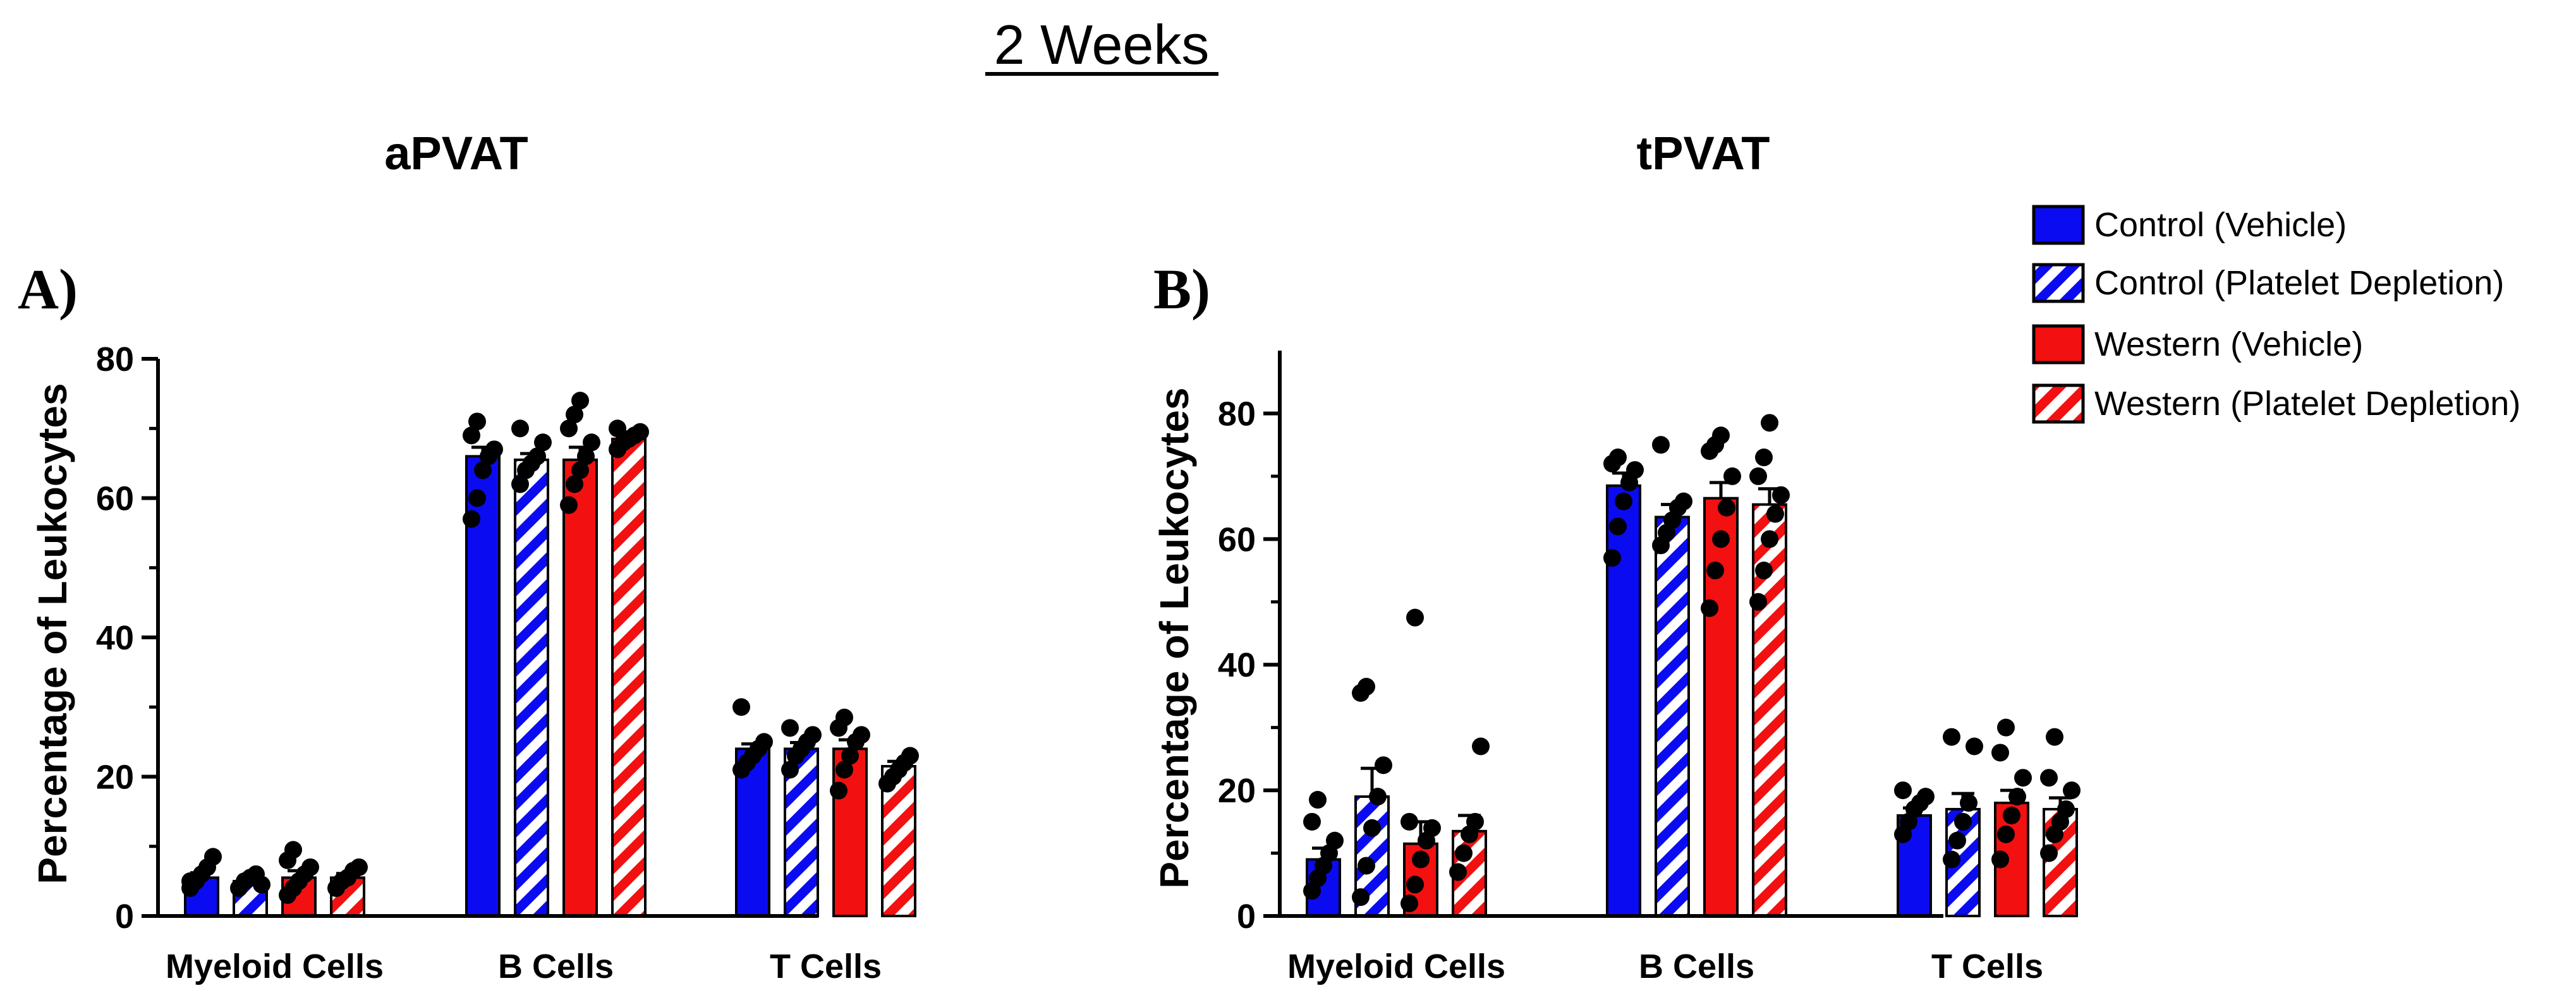 Image resolution: width=2576 pixels, height=1000 pixels. What do you see at coordinates (2307, 404) in the screenshot?
I see `legend-label-western-platelet-depletion: Western (Platelet Depletion)` at bounding box center [2307, 404].